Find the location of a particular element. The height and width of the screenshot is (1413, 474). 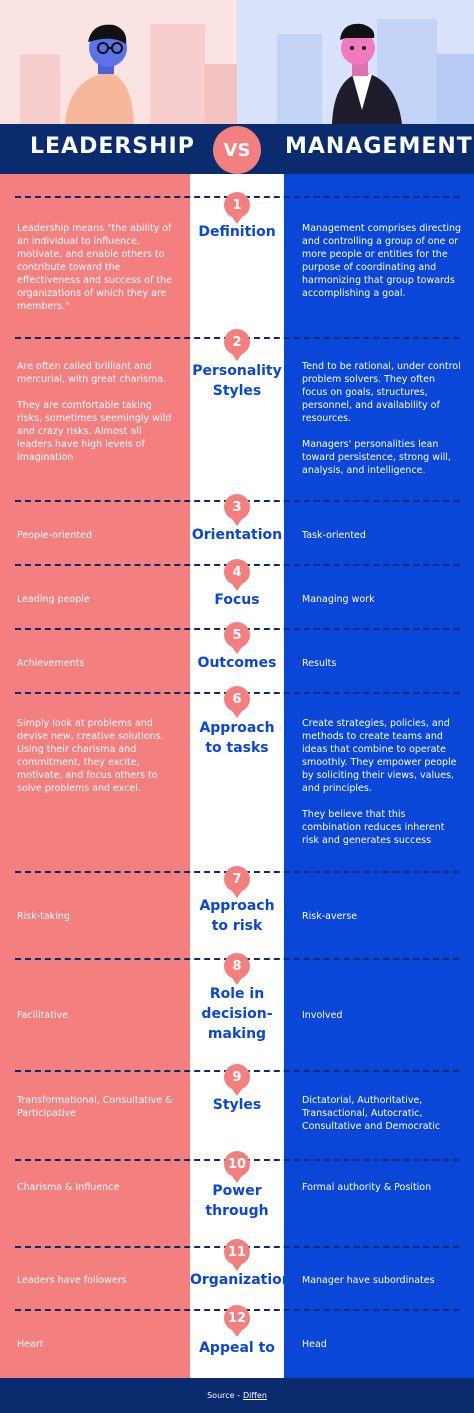

footer: Source - Diffen is located at coordinates (237, 1395).